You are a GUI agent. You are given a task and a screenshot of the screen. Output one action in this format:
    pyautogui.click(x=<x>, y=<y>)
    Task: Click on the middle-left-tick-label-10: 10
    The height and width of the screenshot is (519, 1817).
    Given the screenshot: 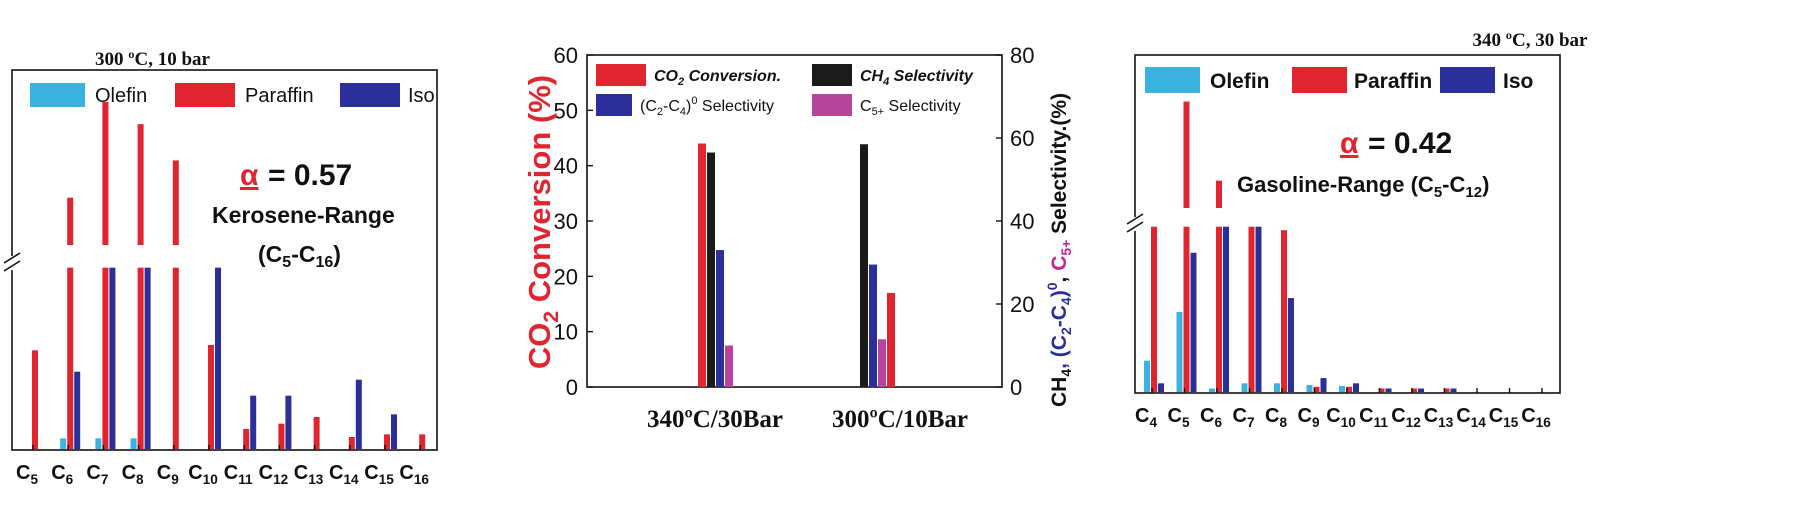 What is the action you would take?
    pyautogui.click(x=566, y=332)
    